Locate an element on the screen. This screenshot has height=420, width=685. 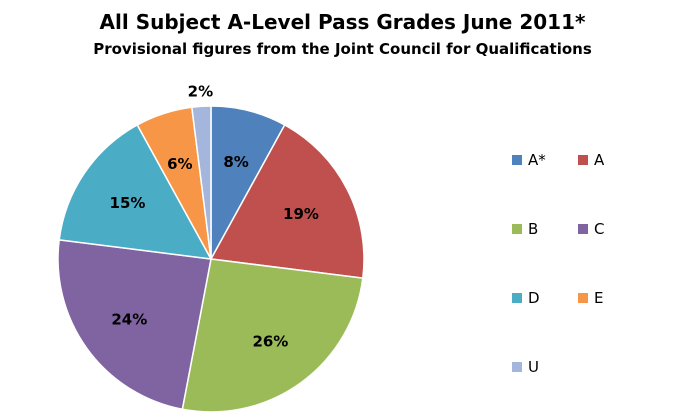
legend-row: U is located at coordinates (597, 367).